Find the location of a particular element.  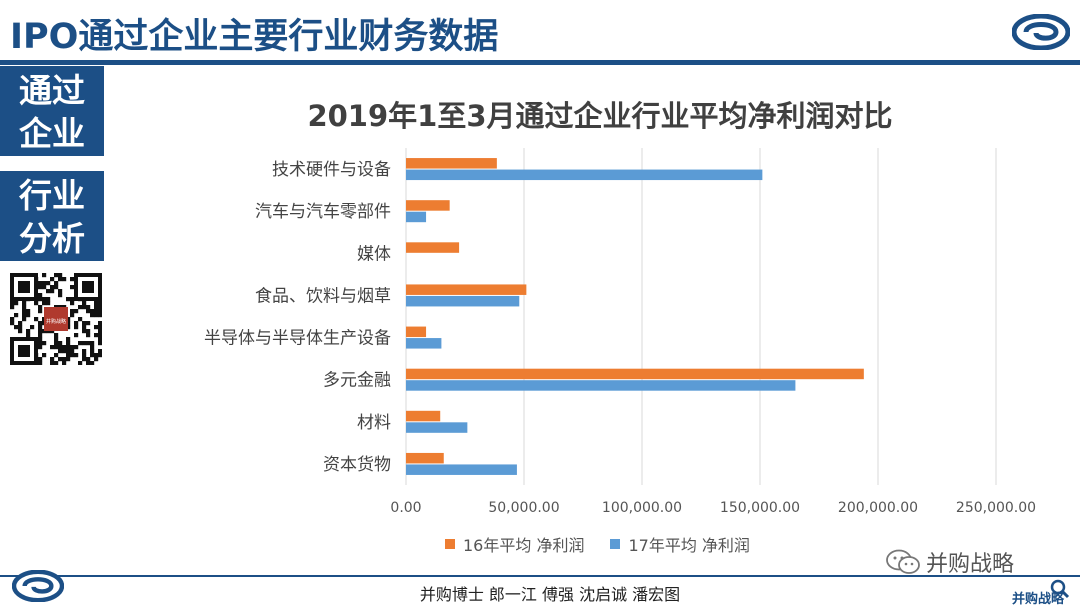

x-tick-label: 0.00 is located at coordinates (405, 508).